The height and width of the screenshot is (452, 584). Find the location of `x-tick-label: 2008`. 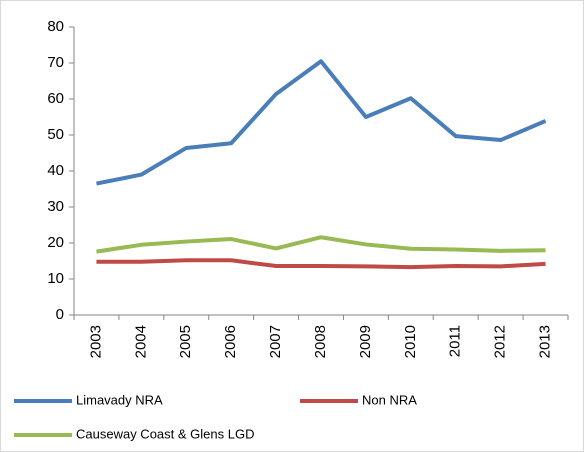

x-tick-label: 2008 is located at coordinates (320, 341).